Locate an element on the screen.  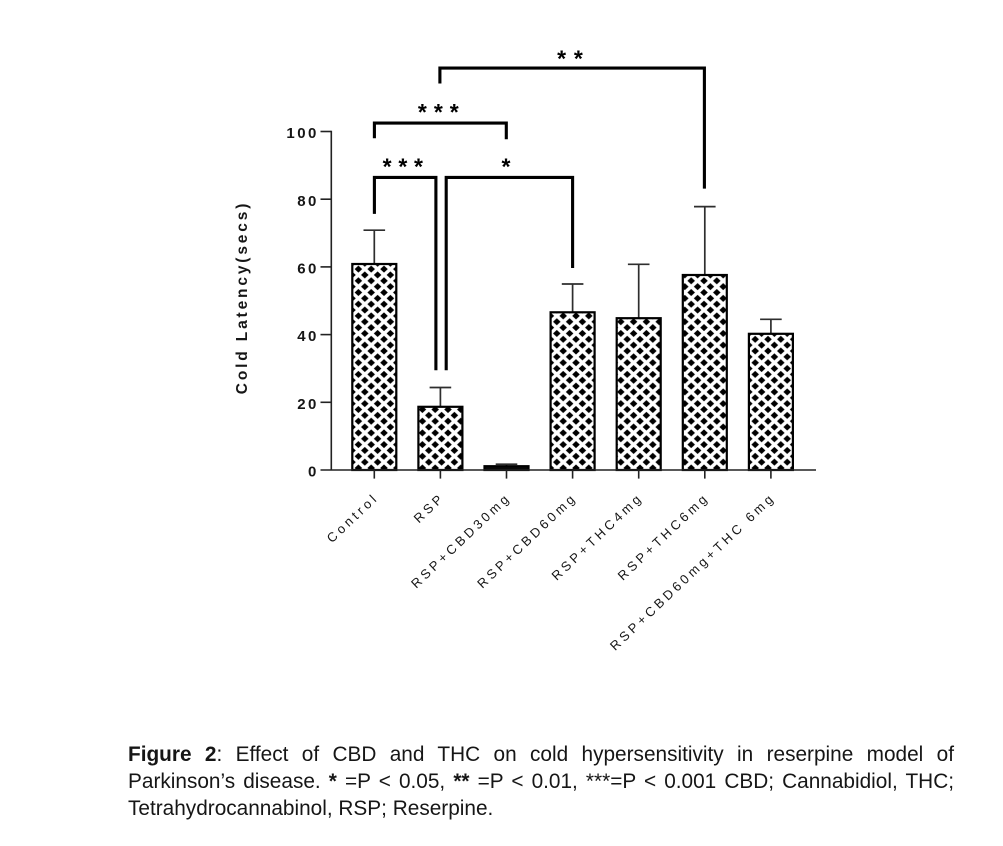
svg-text: RSP is located at coordinates (429, 508).